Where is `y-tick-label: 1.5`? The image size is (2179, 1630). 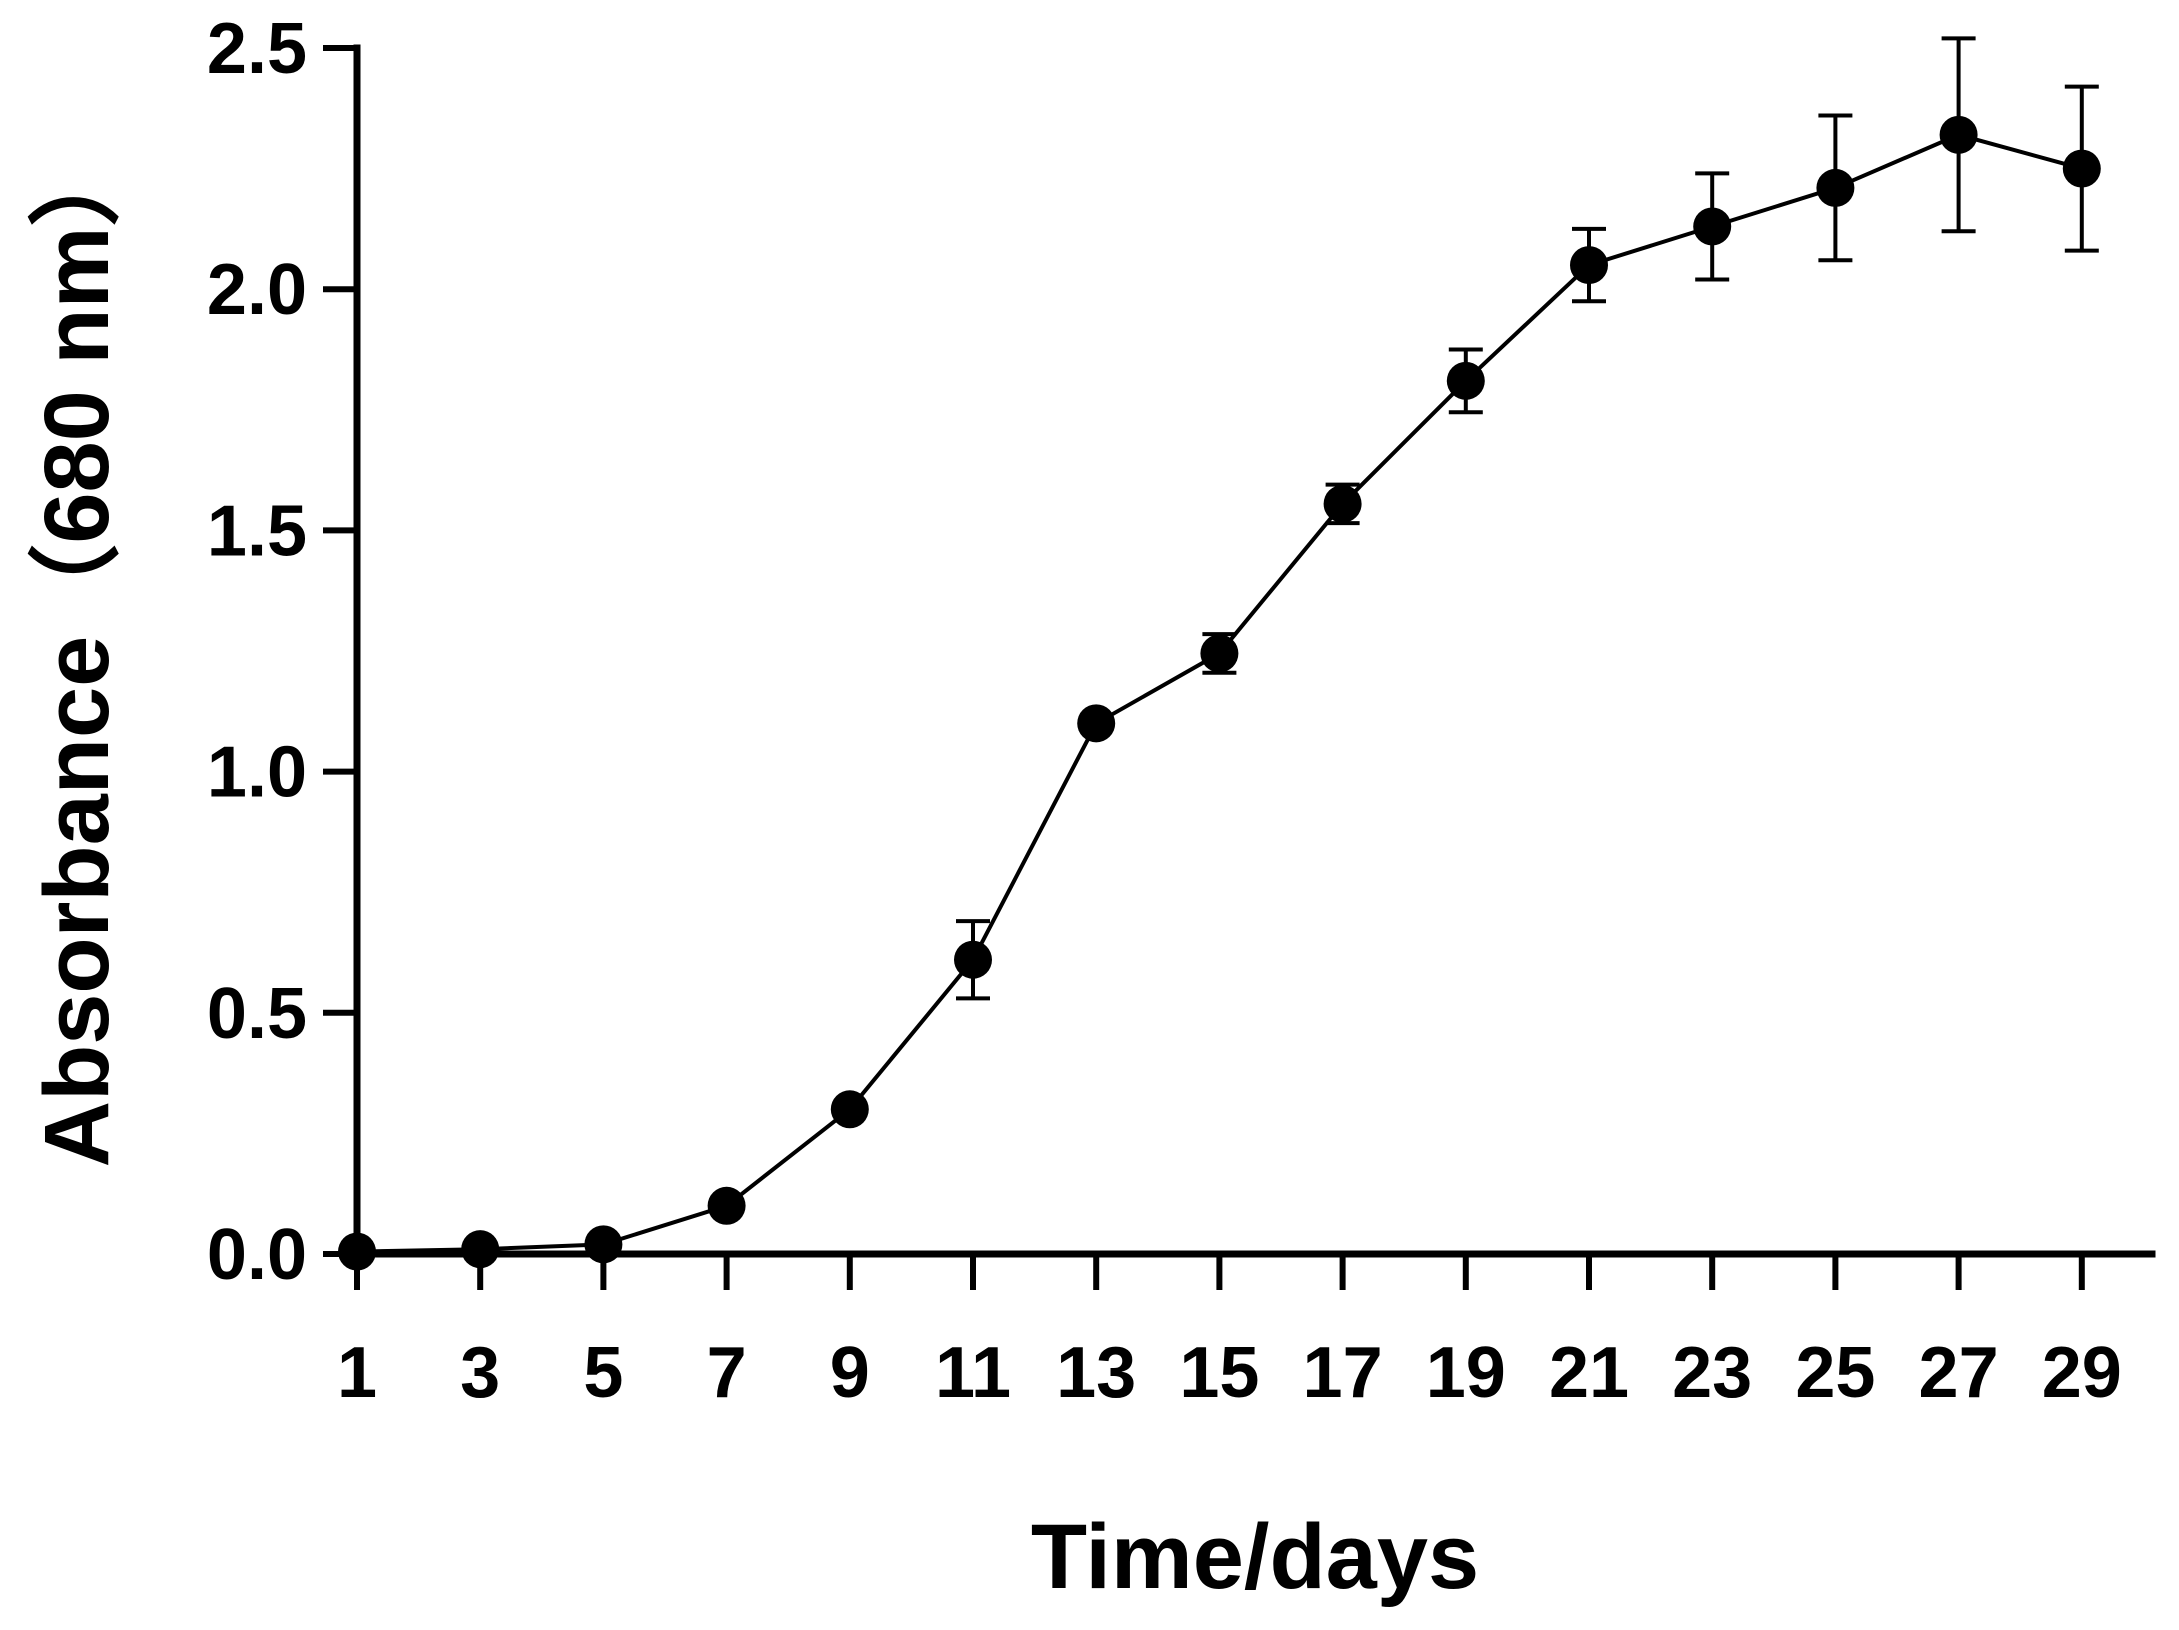
y-tick-label: 1.5 is located at coordinates (257, 531).